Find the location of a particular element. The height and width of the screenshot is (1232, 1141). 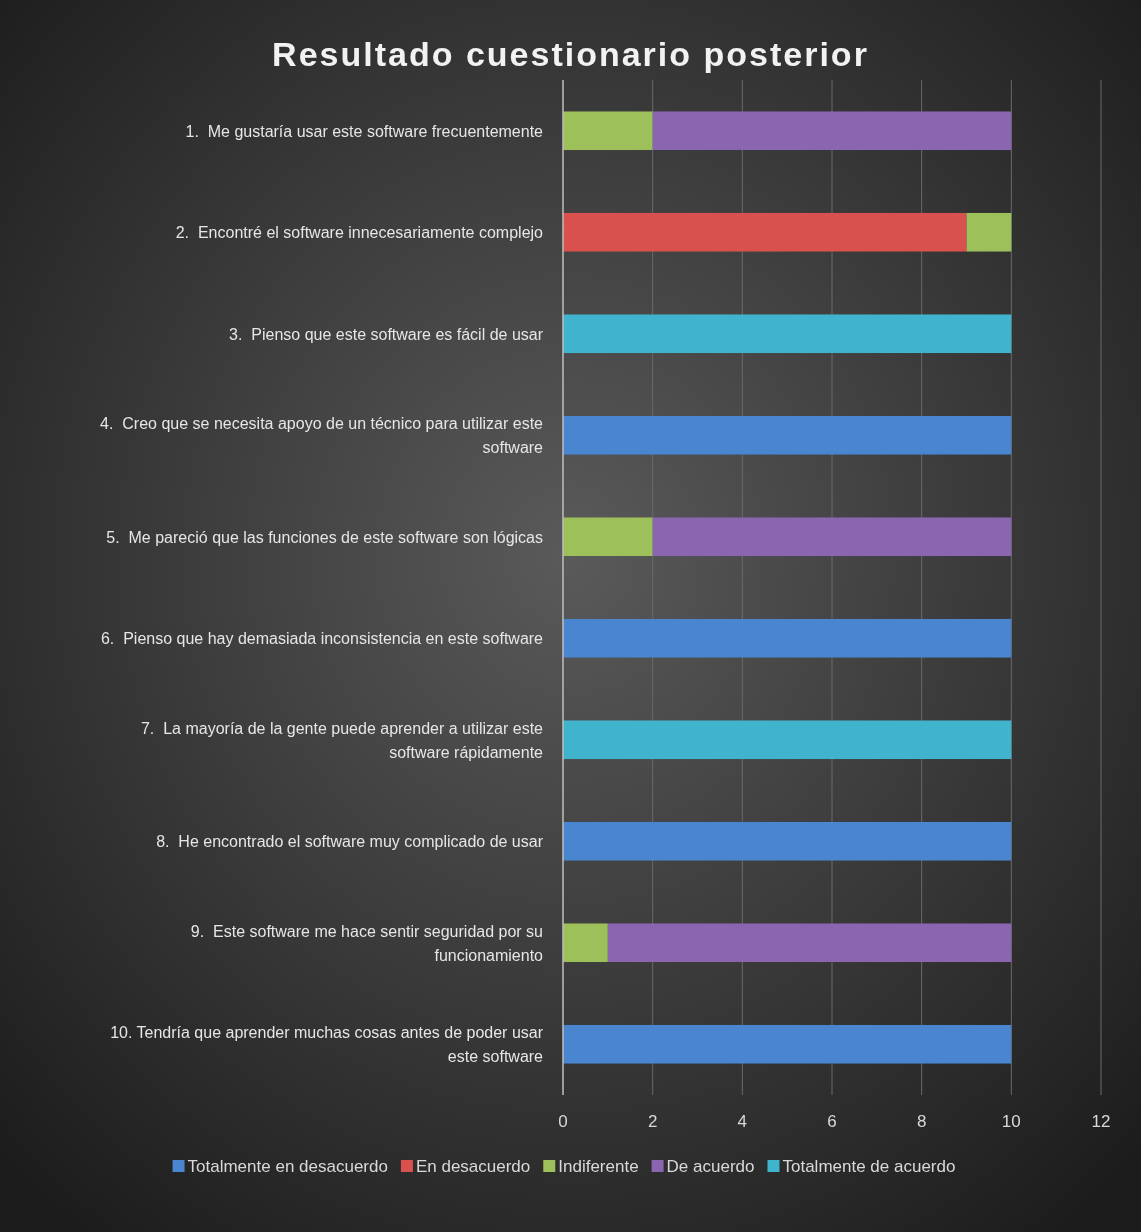

y-tick-label: 6. Pienso que hay demasiada inconsistencia en este software is located at coordinates (322, 639).